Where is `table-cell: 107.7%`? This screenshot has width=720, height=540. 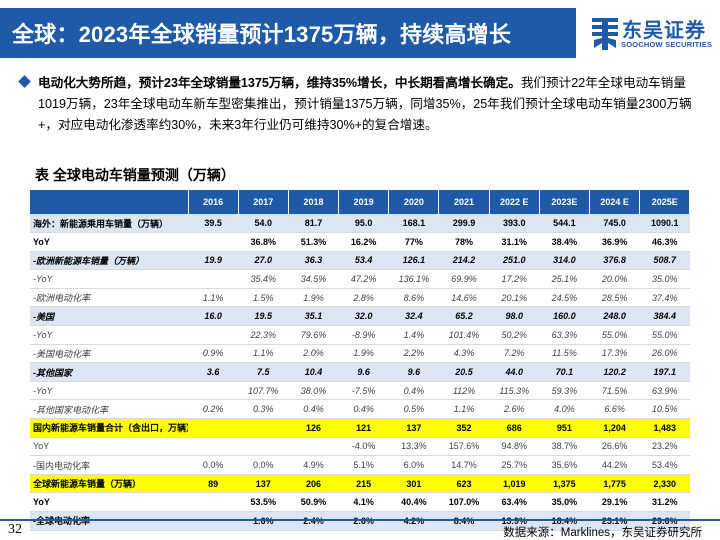
table-cell: 107.7% is located at coordinates (263, 391).